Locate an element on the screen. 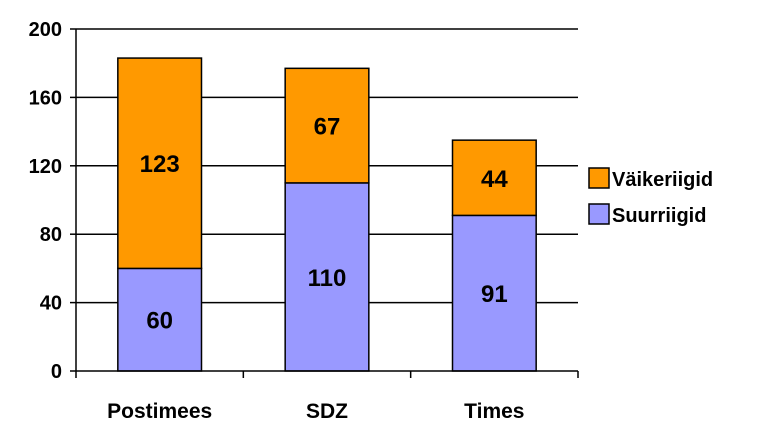 The height and width of the screenshot is (422, 782). data-label: 91 is located at coordinates (494, 294).